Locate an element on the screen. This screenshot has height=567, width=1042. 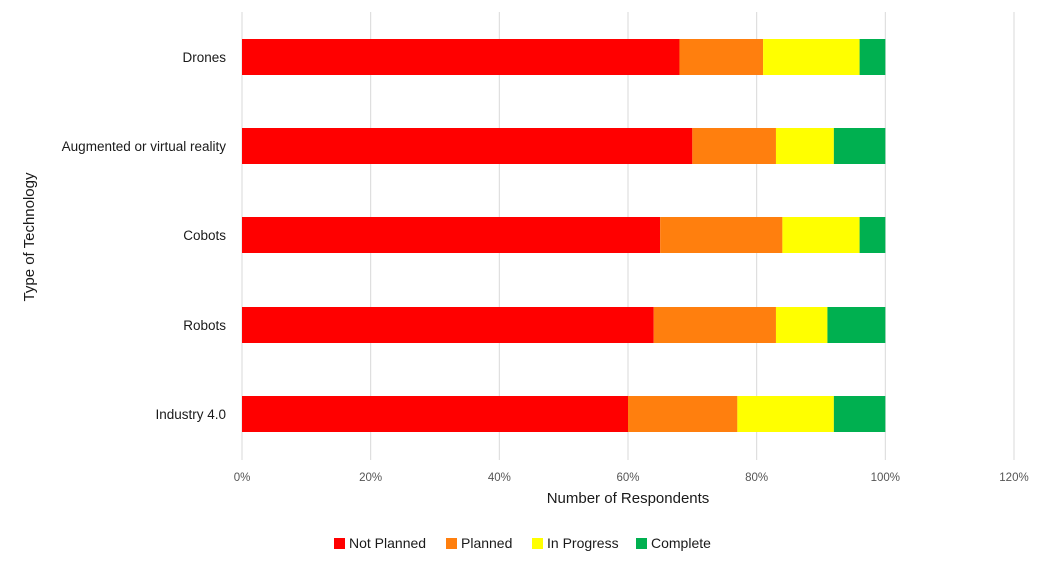
x-tick-label: 60% is located at coordinates (627, 478).